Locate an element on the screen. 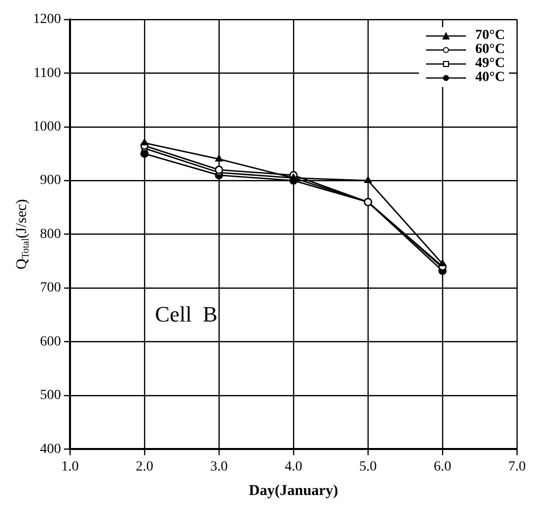 This screenshot has height=512, width=547. y-tick-label: 400 is located at coordinates (50, 449).